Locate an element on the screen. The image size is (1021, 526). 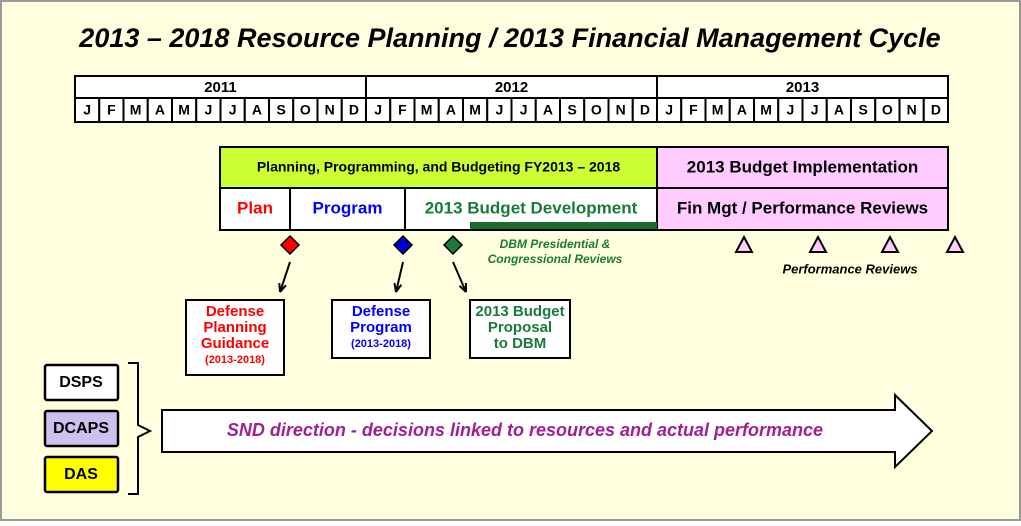
phase-label: Plan is located at coordinates (255, 207).